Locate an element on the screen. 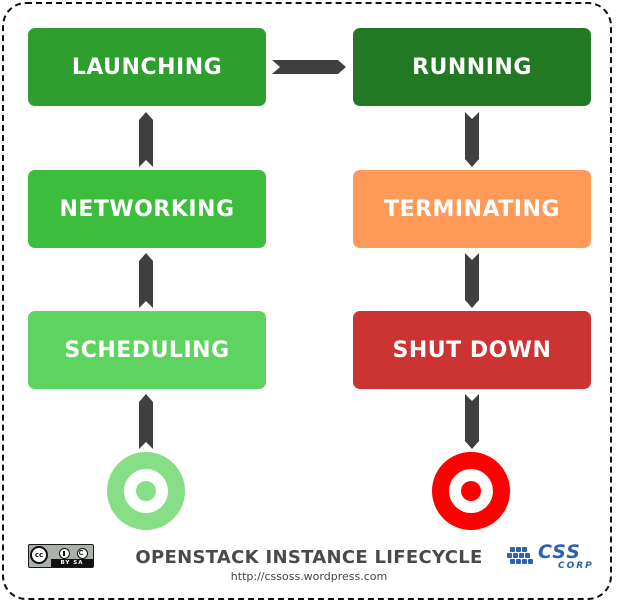 The image size is (618, 606). source-url: http://cssoss.wordpress.com is located at coordinates (309, 576).